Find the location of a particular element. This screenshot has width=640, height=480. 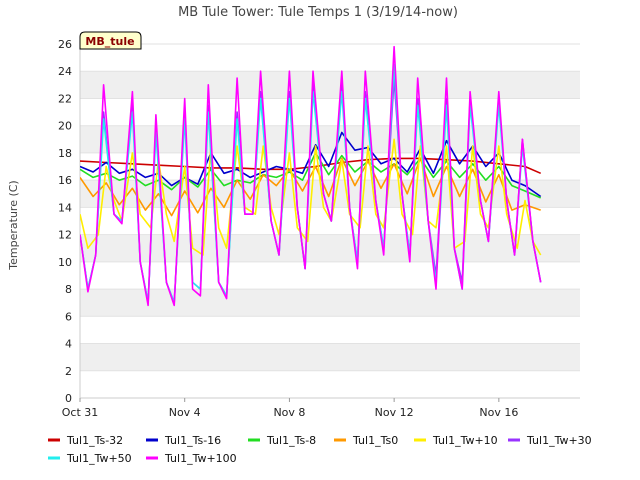

legend-label: Tul1_Ts-8 is located at coordinates (291, 440).